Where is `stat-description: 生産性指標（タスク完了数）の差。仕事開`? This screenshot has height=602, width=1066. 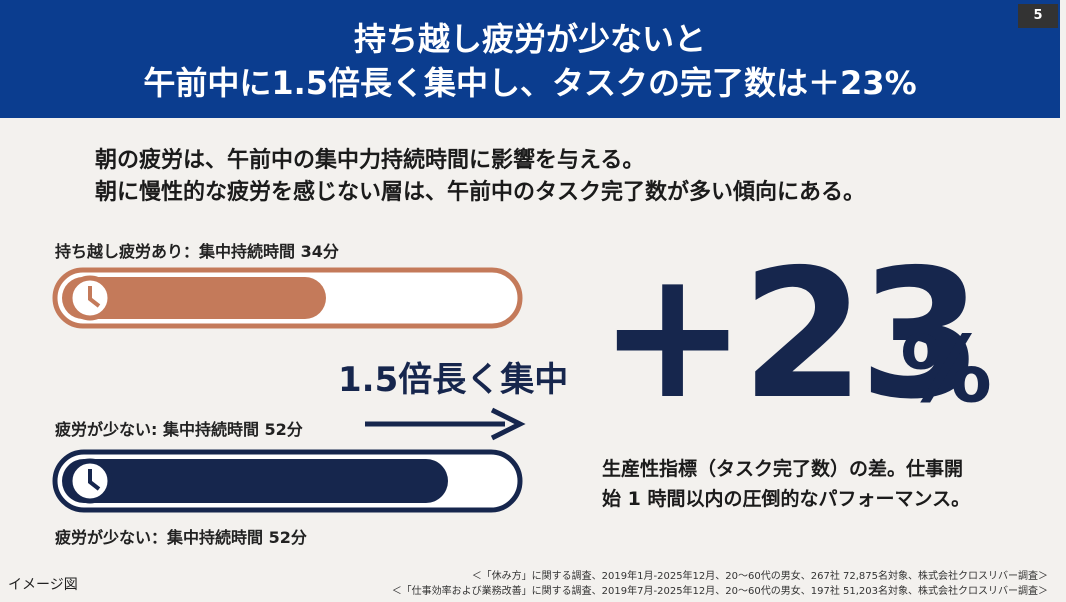 stat-description: 生産性指標（タスク完了数）の差。仕事開 is located at coordinates (783, 469).